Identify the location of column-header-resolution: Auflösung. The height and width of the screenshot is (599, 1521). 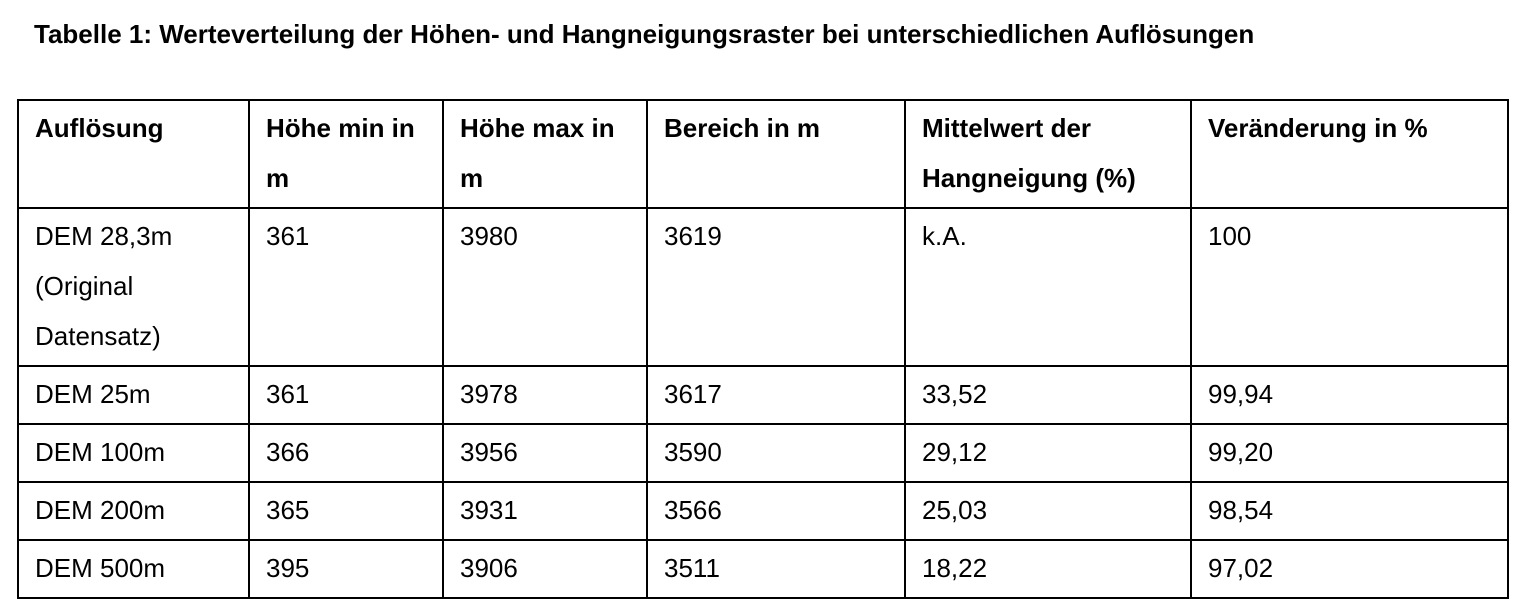
(133, 154).